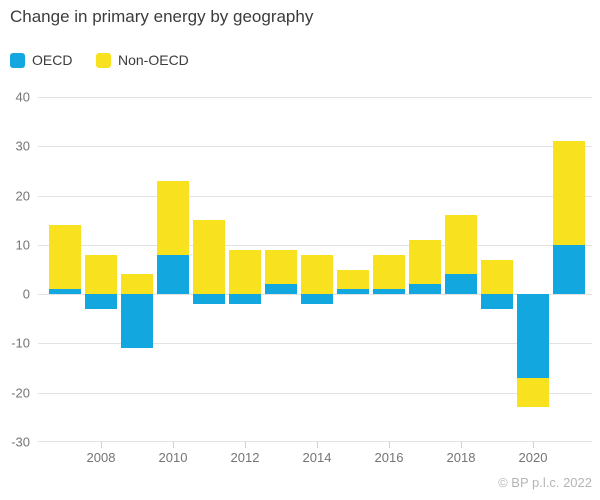 Image resolution: width=600 pixels, height=500 pixels. I want to click on x-axis-tick-2020, so click(533, 445).